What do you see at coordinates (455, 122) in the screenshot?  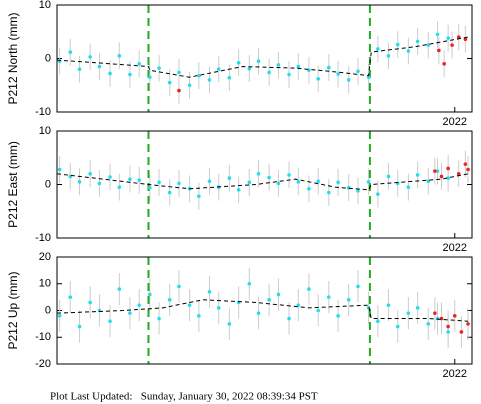 I see `x-tick-label: 2022` at bounding box center [455, 122].